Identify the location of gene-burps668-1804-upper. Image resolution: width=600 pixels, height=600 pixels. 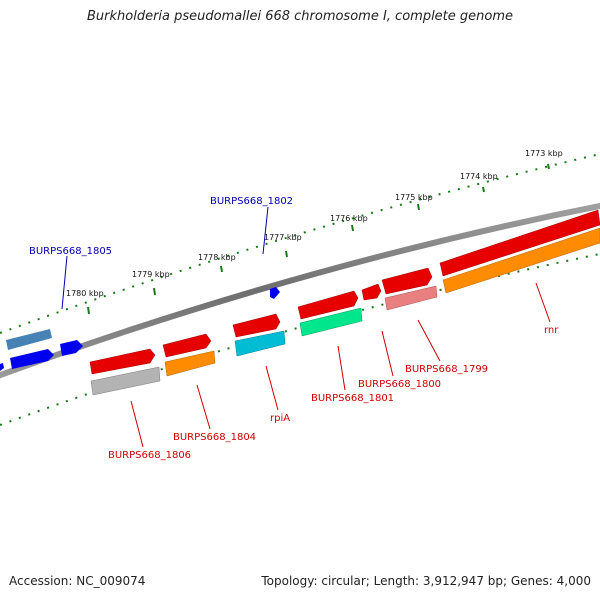
(187, 345).